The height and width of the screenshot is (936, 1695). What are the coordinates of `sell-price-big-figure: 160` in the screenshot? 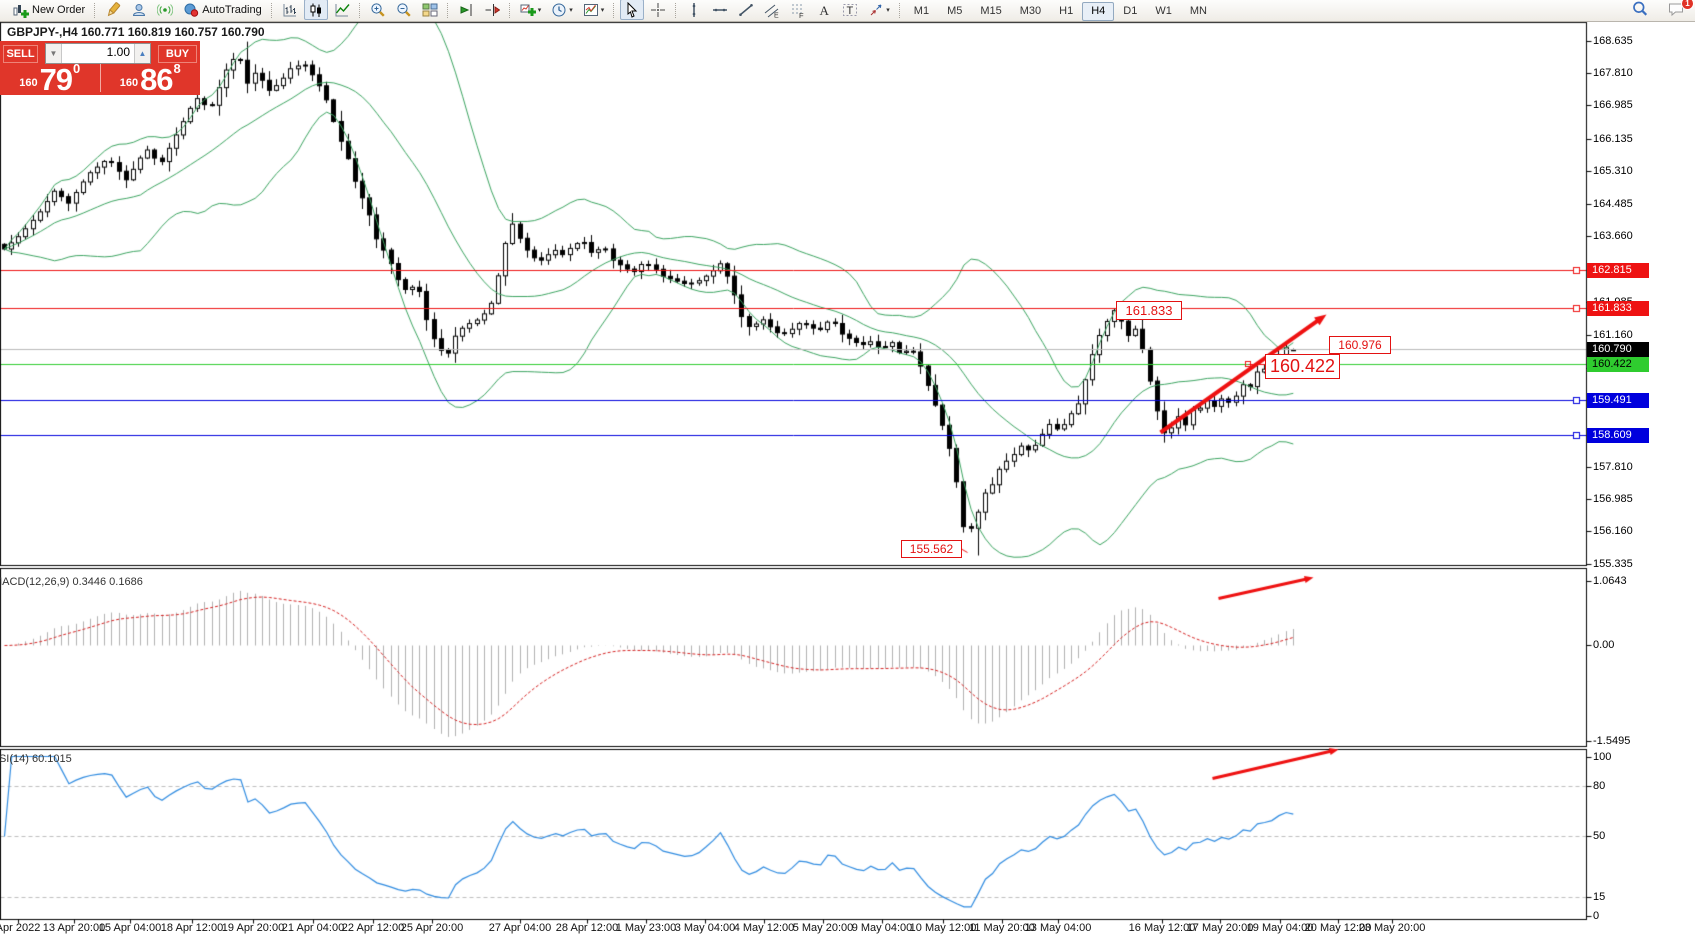 It's located at (28, 83).